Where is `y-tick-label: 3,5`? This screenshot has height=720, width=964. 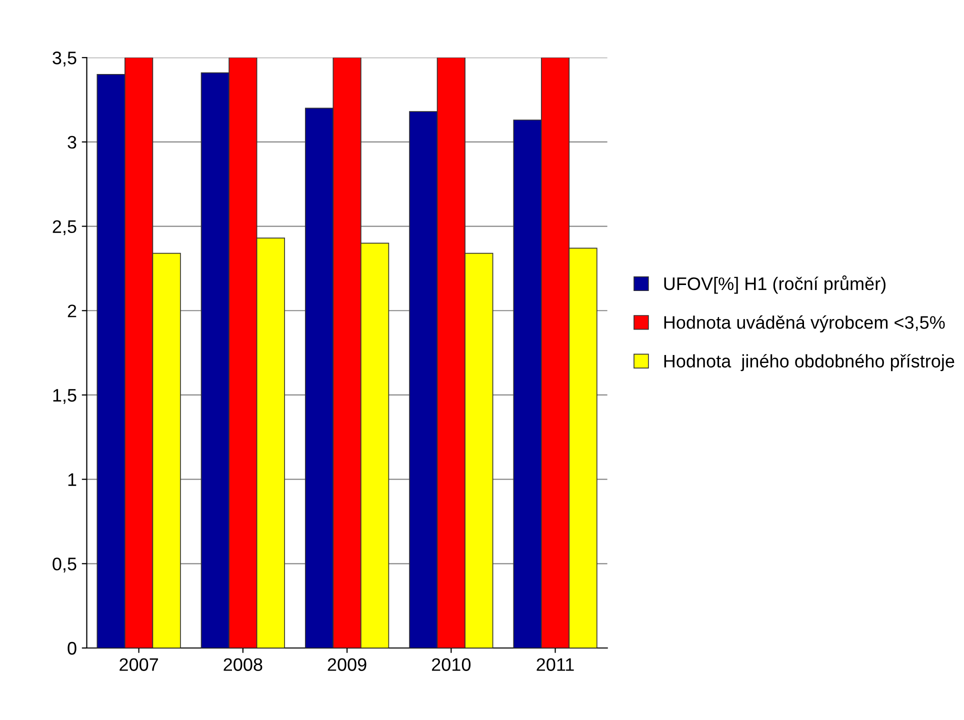 y-tick-label: 3,5 is located at coordinates (64, 59).